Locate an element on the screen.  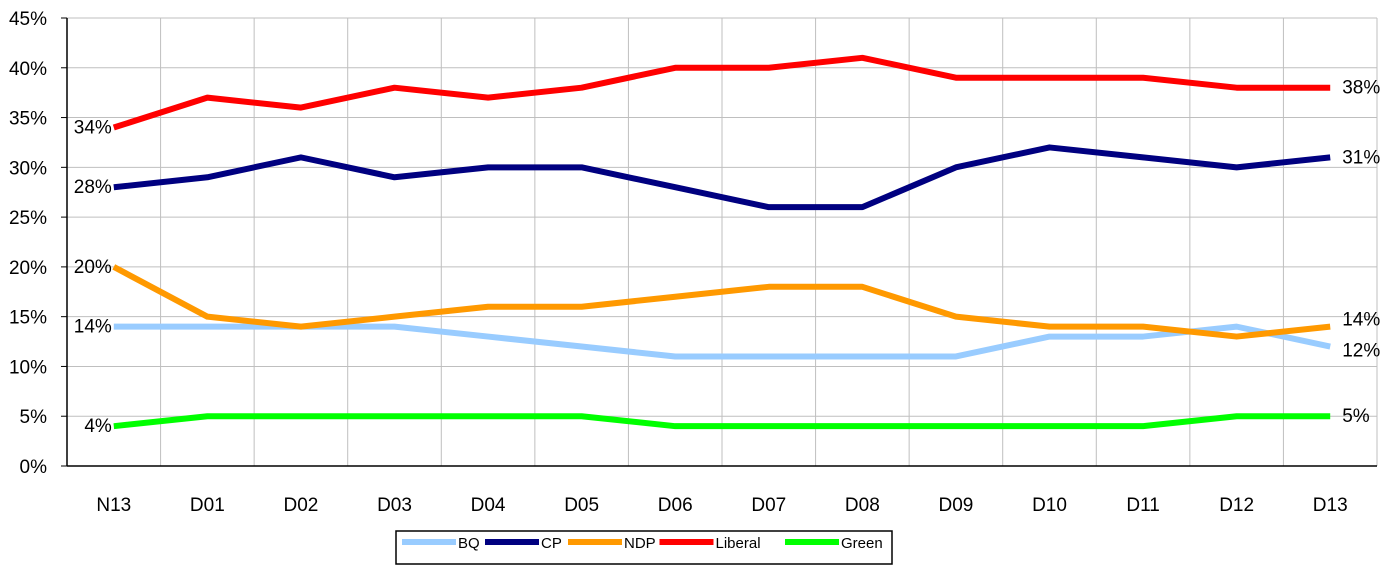
legend-box is located at coordinates (644, 547).